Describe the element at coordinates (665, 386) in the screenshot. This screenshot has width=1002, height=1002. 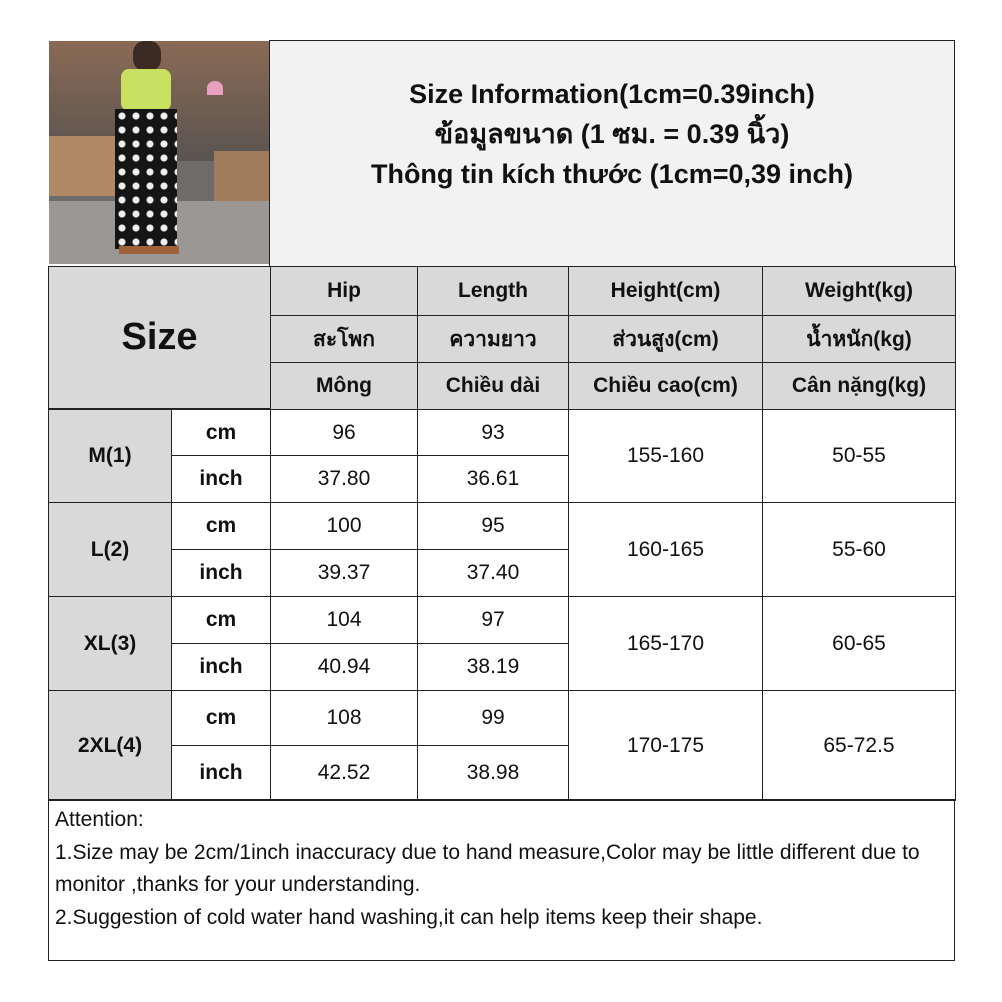
I see `column-header-vi: Chiều cao(cm)` at that location.